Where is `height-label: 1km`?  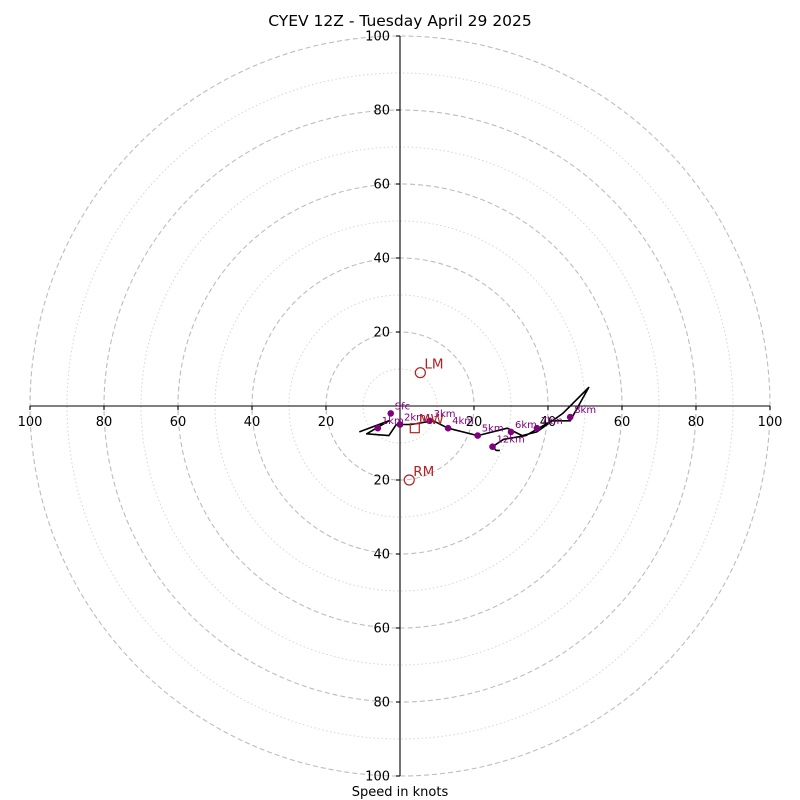
height-label: 1km is located at coordinates (393, 421).